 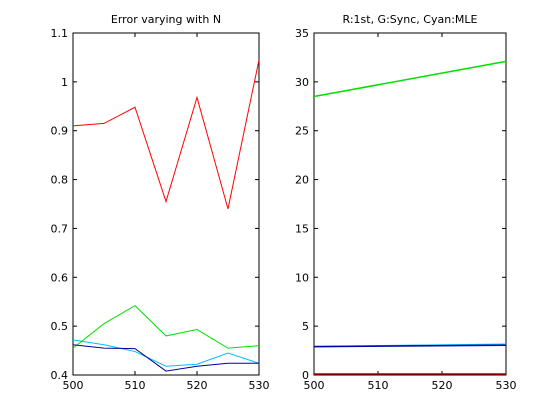 What do you see at coordinates (302, 33) in the screenshot?
I see `y-tick-label: 35` at bounding box center [302, 33].